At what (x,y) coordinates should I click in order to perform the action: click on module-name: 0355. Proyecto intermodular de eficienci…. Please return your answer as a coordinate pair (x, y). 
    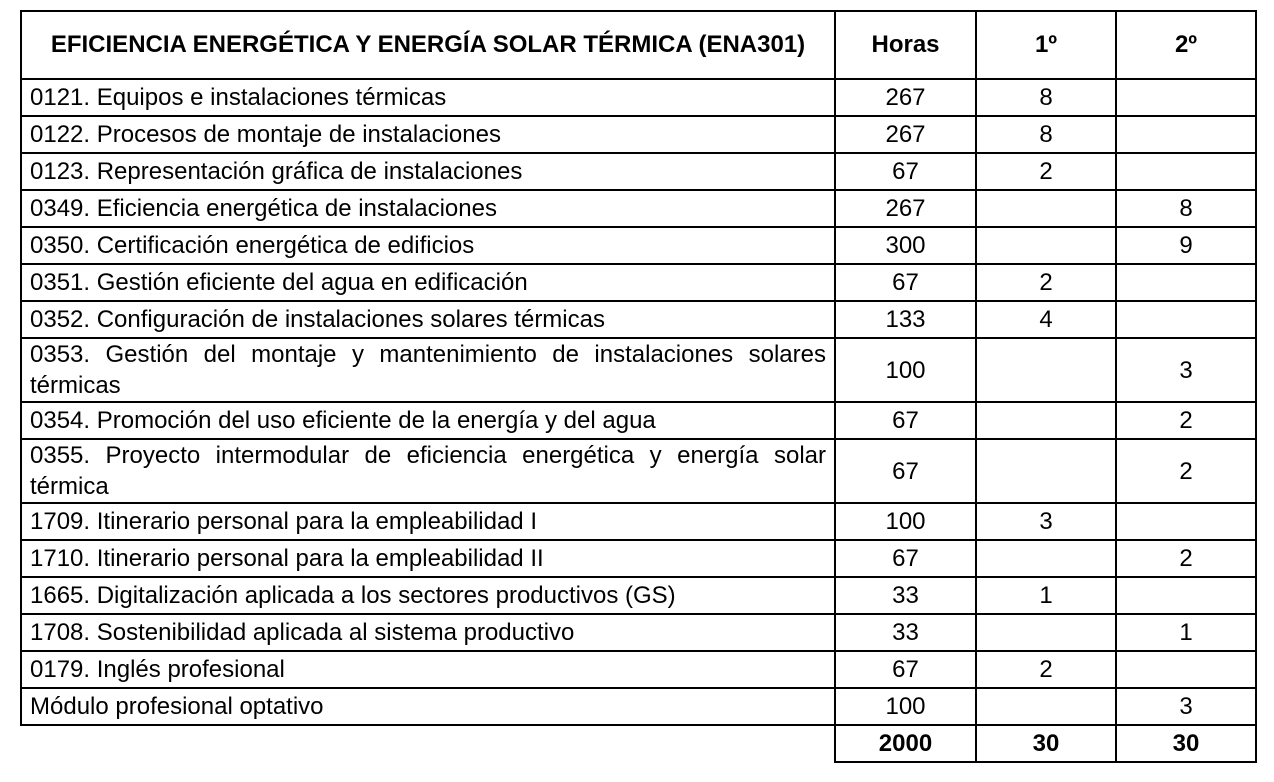
    Looking at the image, I should click on (428, 471).